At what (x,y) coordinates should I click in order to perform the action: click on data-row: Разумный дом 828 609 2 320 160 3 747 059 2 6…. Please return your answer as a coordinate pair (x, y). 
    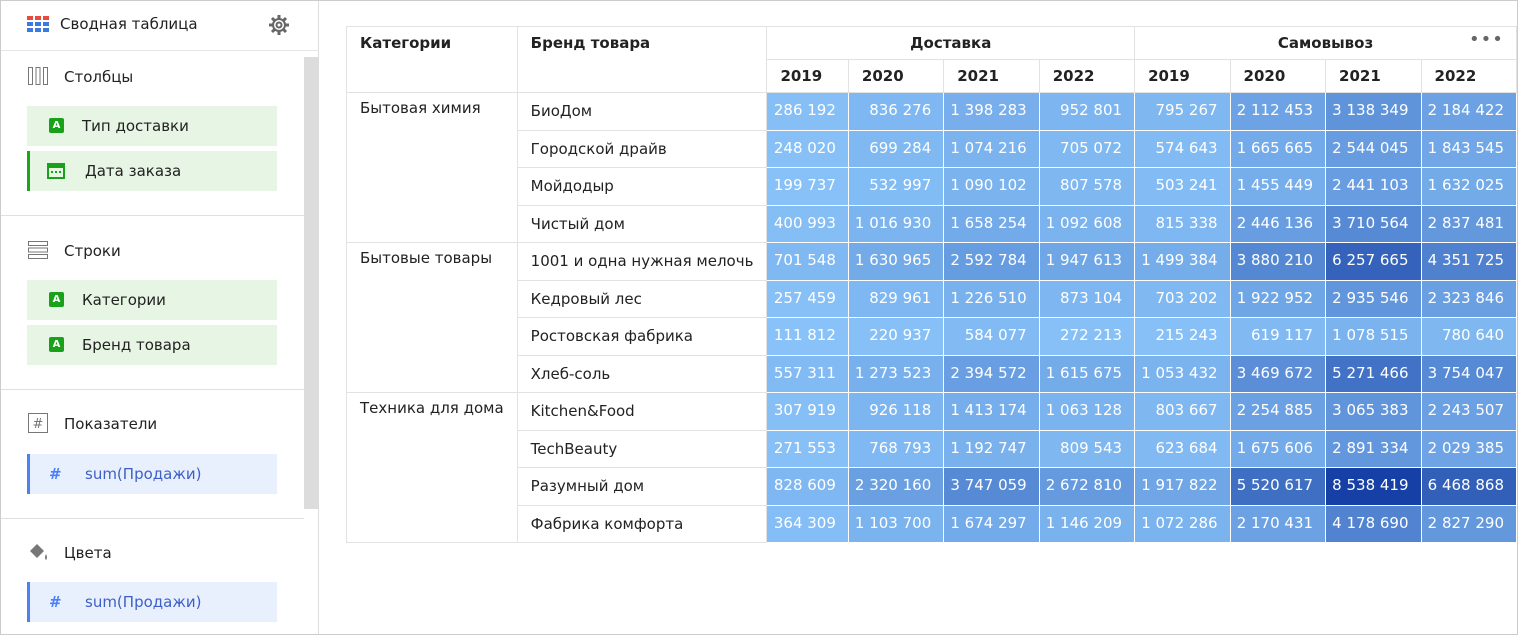
    Looking at the image, I should click on (932, 486).